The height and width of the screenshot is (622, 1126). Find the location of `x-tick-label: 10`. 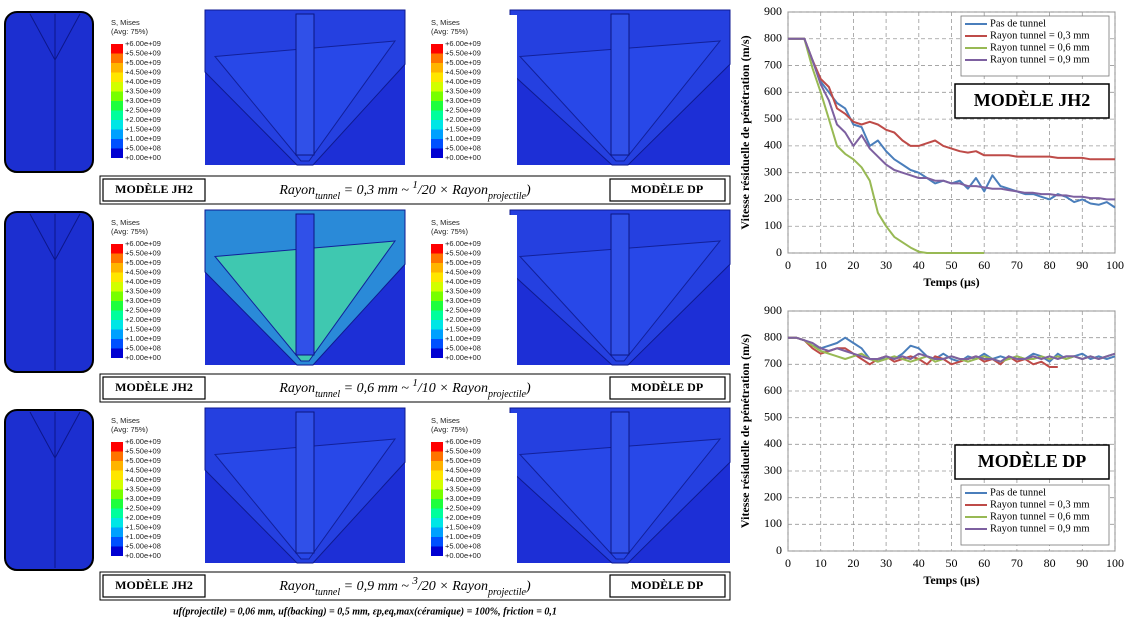

x-tick-label: 10 is located at coordinates (821, 563).